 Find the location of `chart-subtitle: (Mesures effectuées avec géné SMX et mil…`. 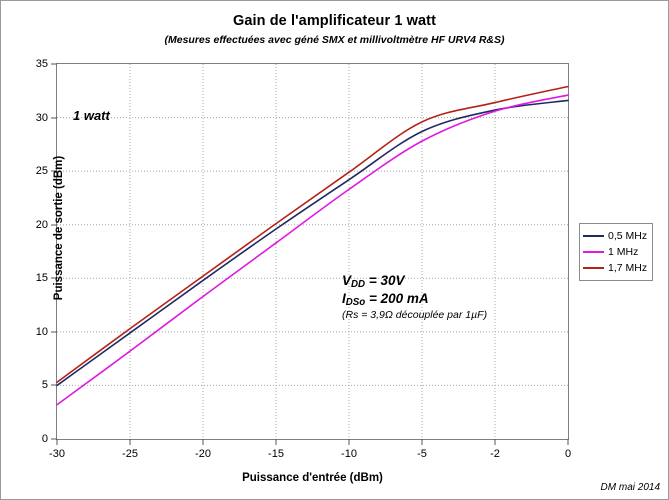

chart-subtitle: (Mesures effectuées avec géné SMX et mil… is located at coordinates (334, 40).